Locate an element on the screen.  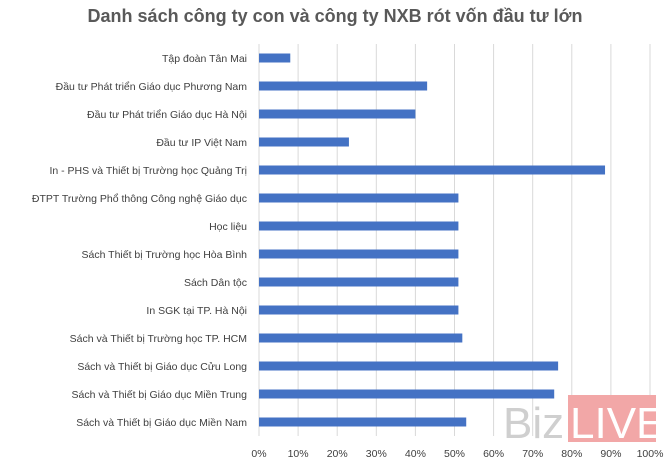
watermark: Biz LIVE is located at coordinates (584, 421).